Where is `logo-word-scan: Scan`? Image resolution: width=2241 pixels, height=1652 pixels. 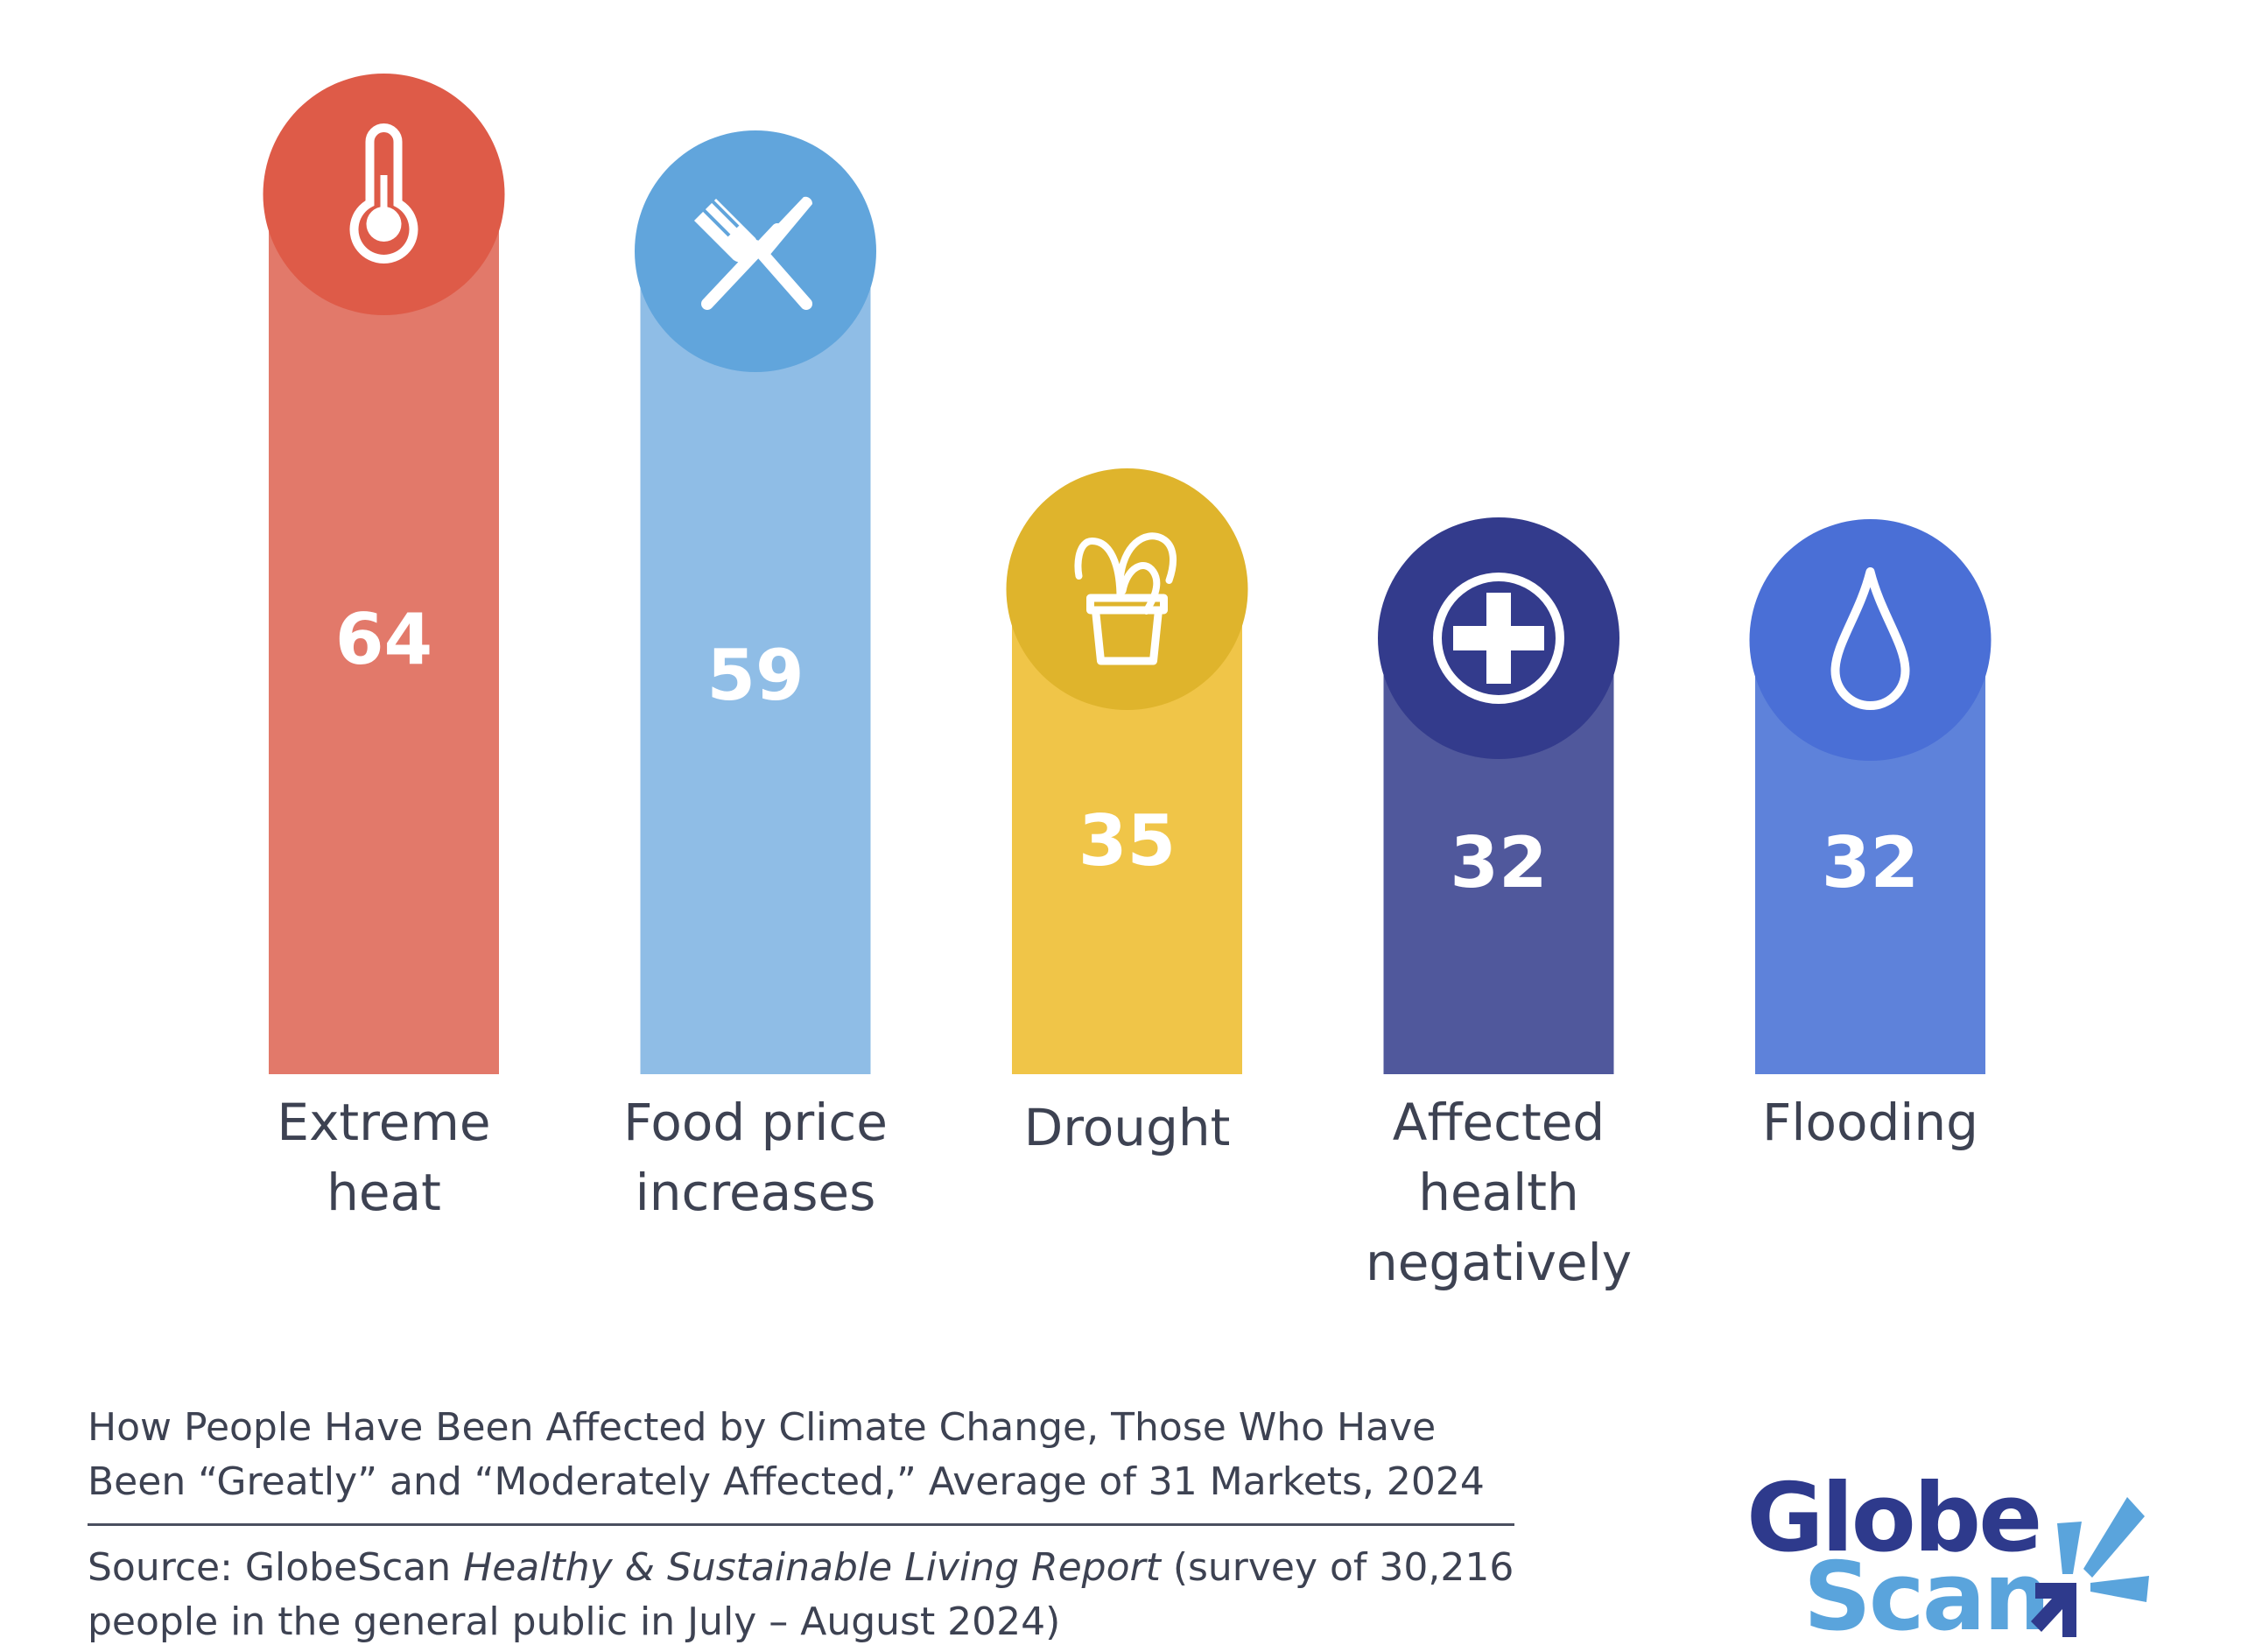 logo-word-scan: Scan is located at coordinates (1927, 1598).